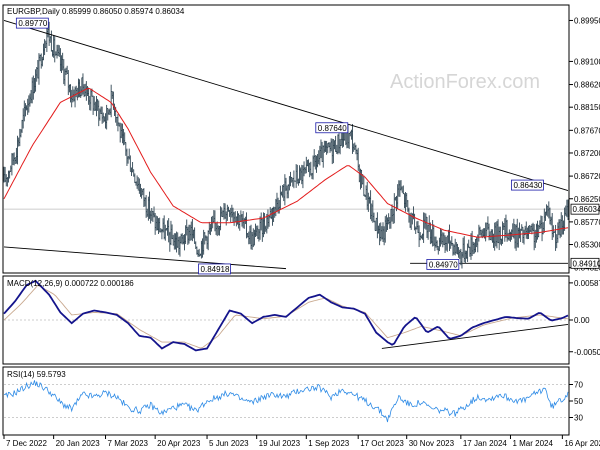  I want to click on current-price-label: 0.86034, so click(586, 209).